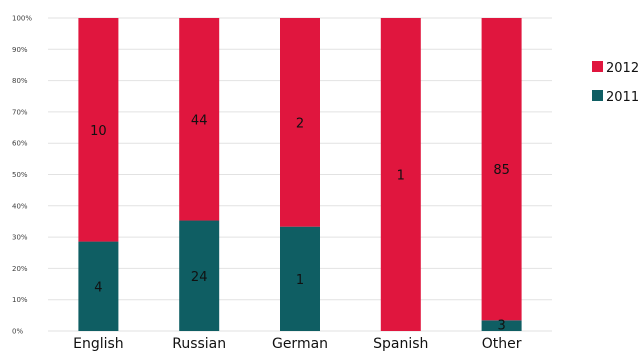  Describe the element at coordinates (20, 206) in the screenshot. I see `y-tick-label: 40%` at that location.